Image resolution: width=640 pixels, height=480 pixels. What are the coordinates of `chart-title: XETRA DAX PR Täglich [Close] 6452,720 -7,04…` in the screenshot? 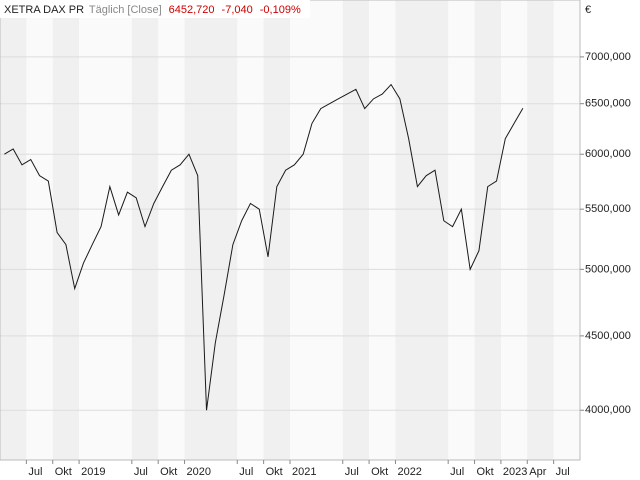 It's located at (152, 10).